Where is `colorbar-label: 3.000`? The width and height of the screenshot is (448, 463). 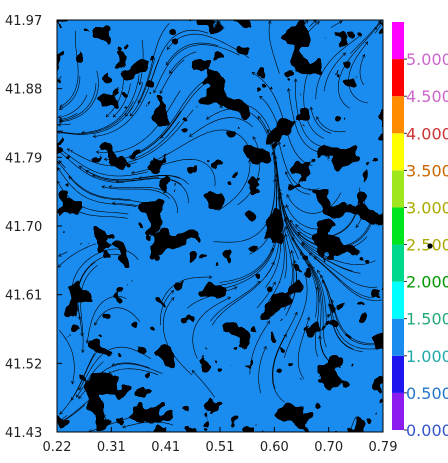
colorbar-label: 3.000 is located at coordinates (427, 207).